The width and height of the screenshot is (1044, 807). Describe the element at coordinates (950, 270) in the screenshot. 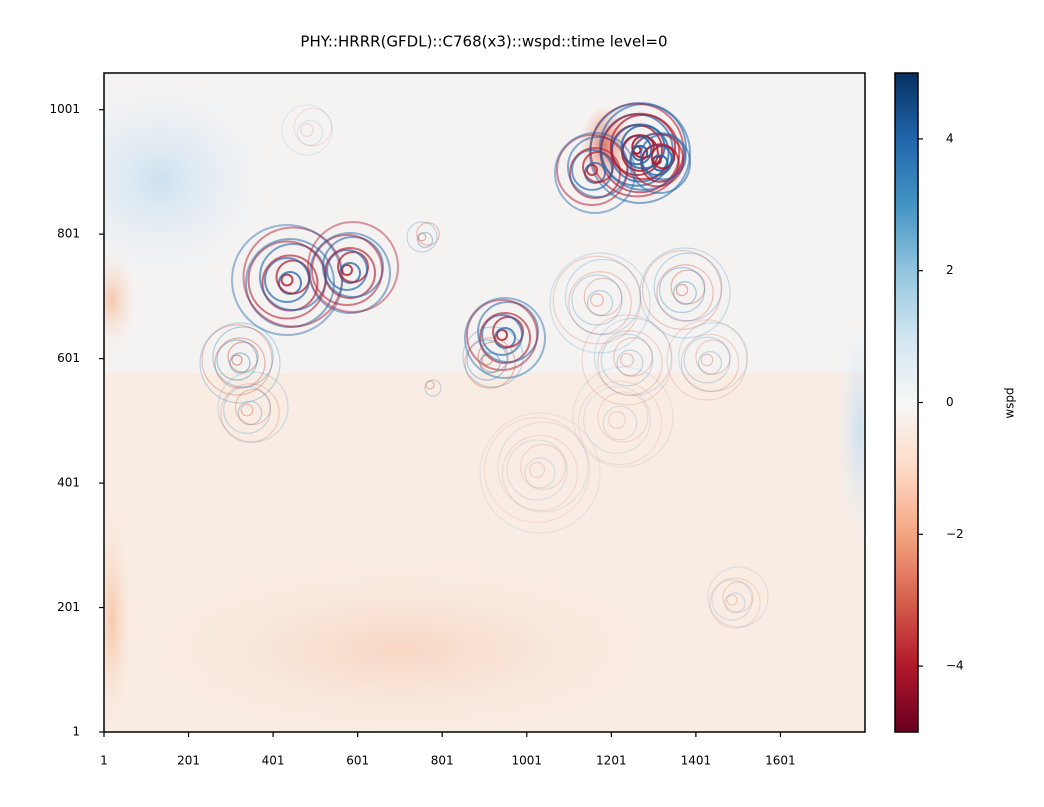

I see `colorbar-tick-label: 2` at that location.